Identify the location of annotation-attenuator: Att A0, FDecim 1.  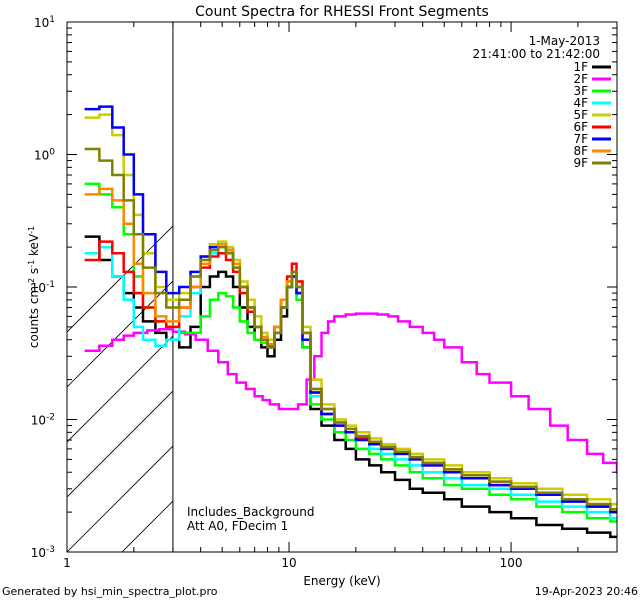
(237, 526).